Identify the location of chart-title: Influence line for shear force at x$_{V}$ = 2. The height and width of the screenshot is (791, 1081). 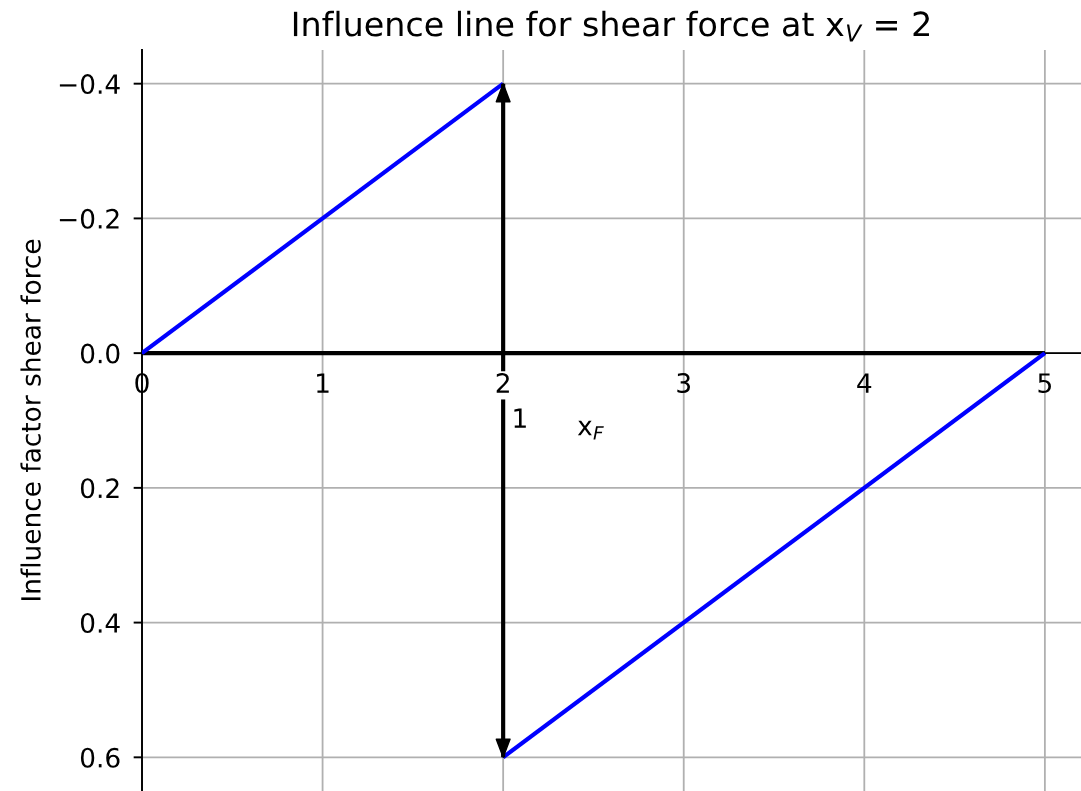
(611, 26).